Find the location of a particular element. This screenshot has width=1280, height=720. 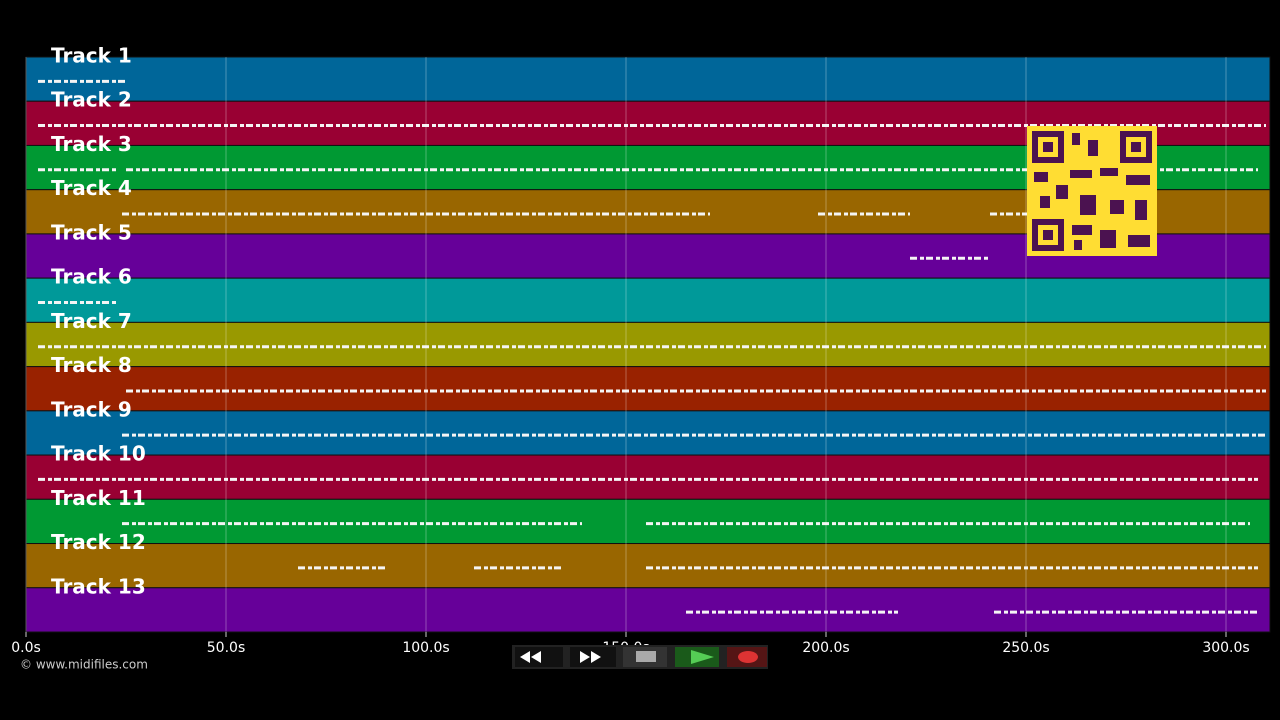

x-tick-label: 0.0s is located at coordinates (26, 648).